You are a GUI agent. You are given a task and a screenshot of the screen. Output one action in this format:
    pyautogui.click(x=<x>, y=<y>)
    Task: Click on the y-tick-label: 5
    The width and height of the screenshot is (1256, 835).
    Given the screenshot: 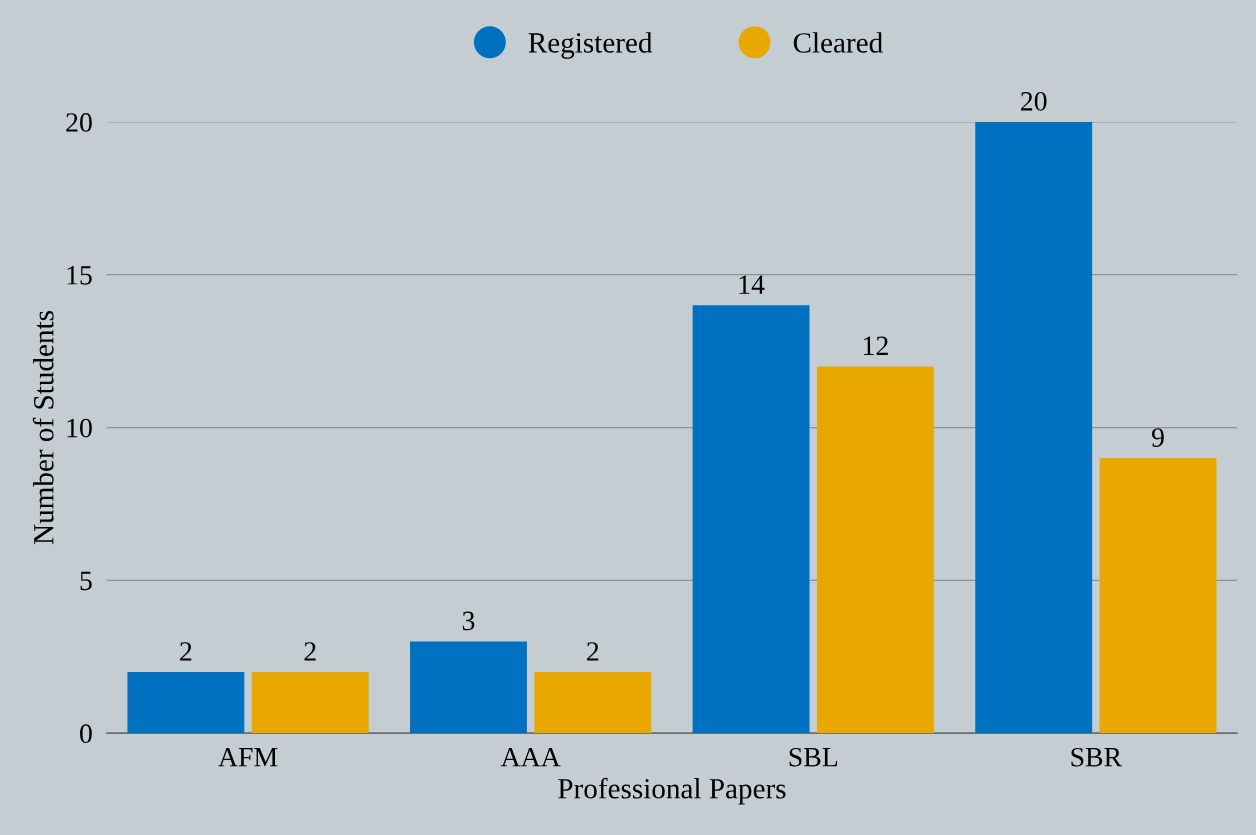 What is the action you would take?
    pyautogui.click(x=86, y=581)
    